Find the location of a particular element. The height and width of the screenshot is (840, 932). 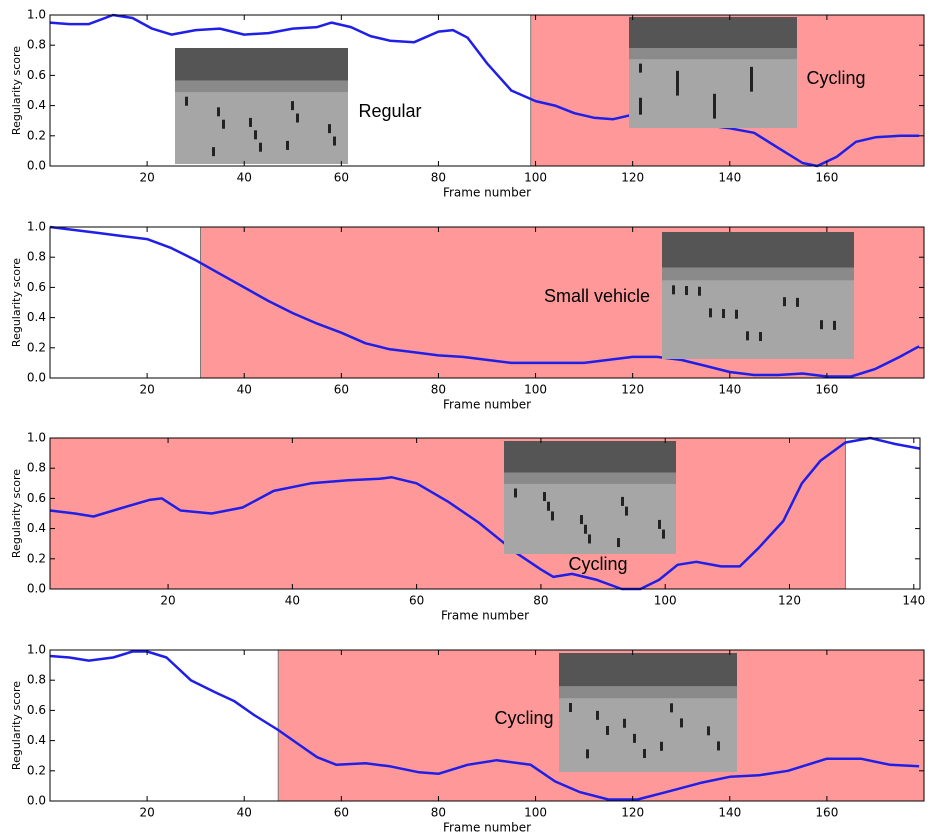

annotation: Cycling is located at coordinates (597, 564).